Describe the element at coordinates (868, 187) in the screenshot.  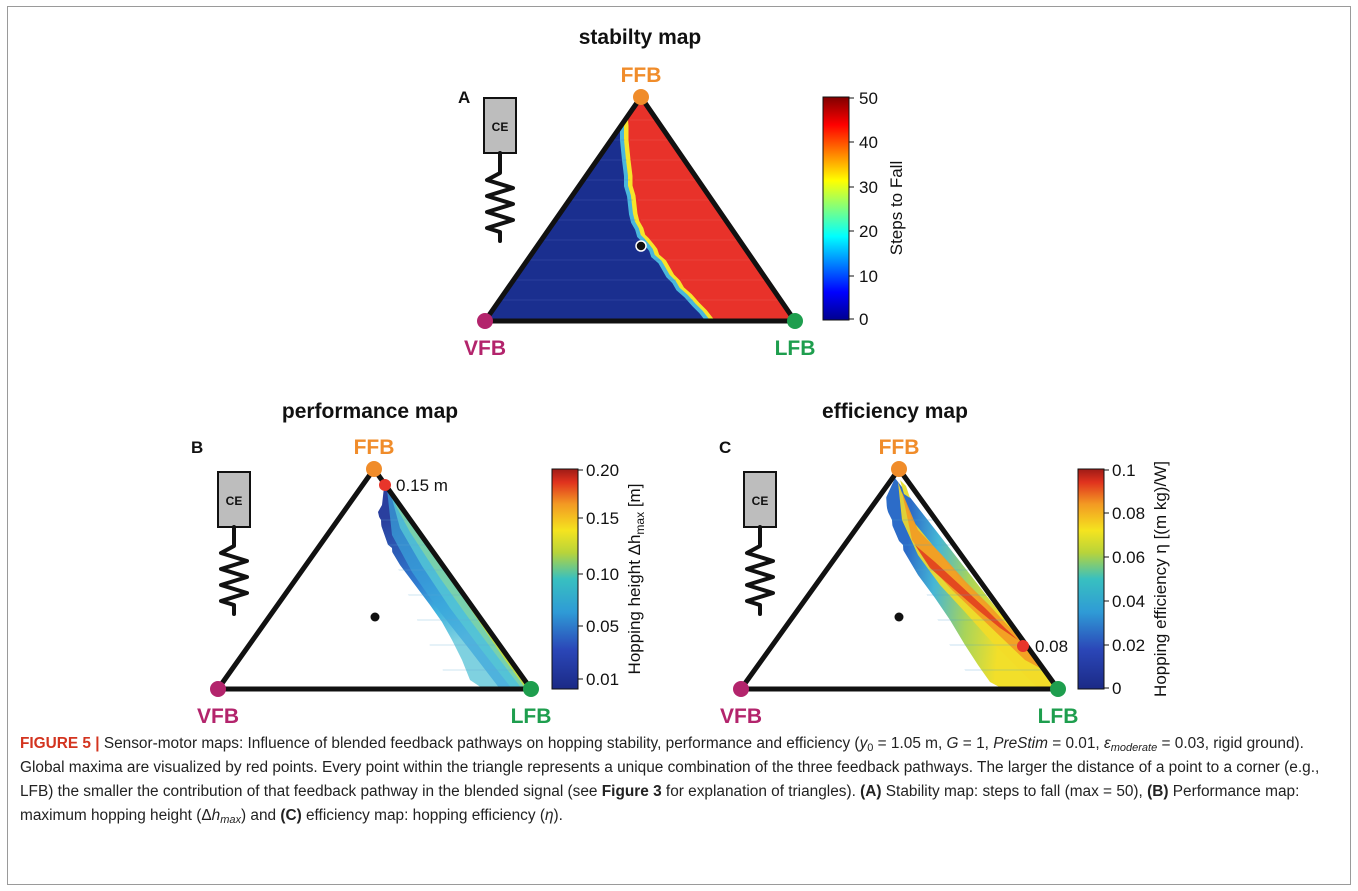
I see `colorbar-a-tick: 30` at that location.